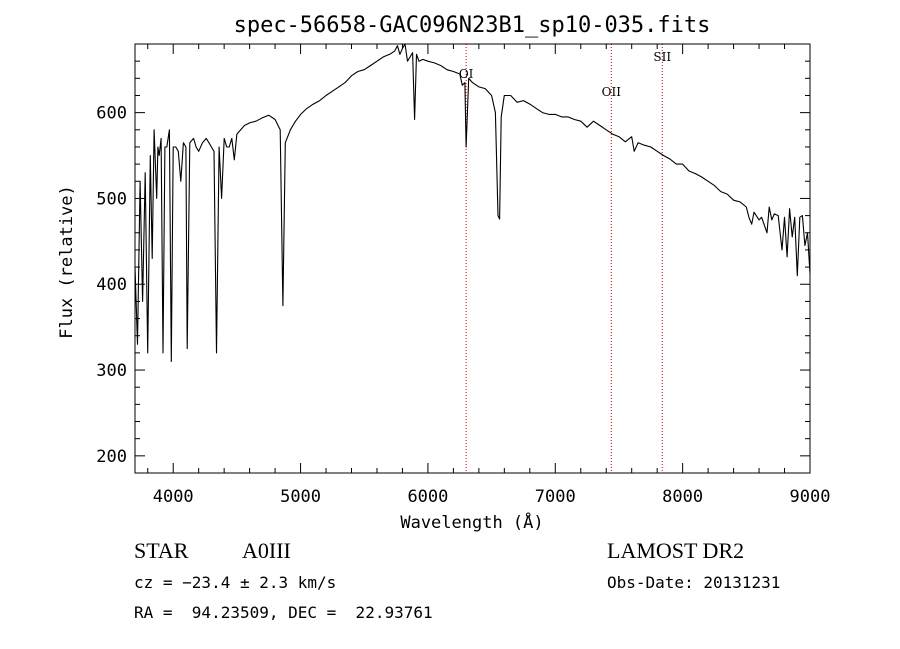  I want to click on x-tick-label: 7000, so click(555, 497).